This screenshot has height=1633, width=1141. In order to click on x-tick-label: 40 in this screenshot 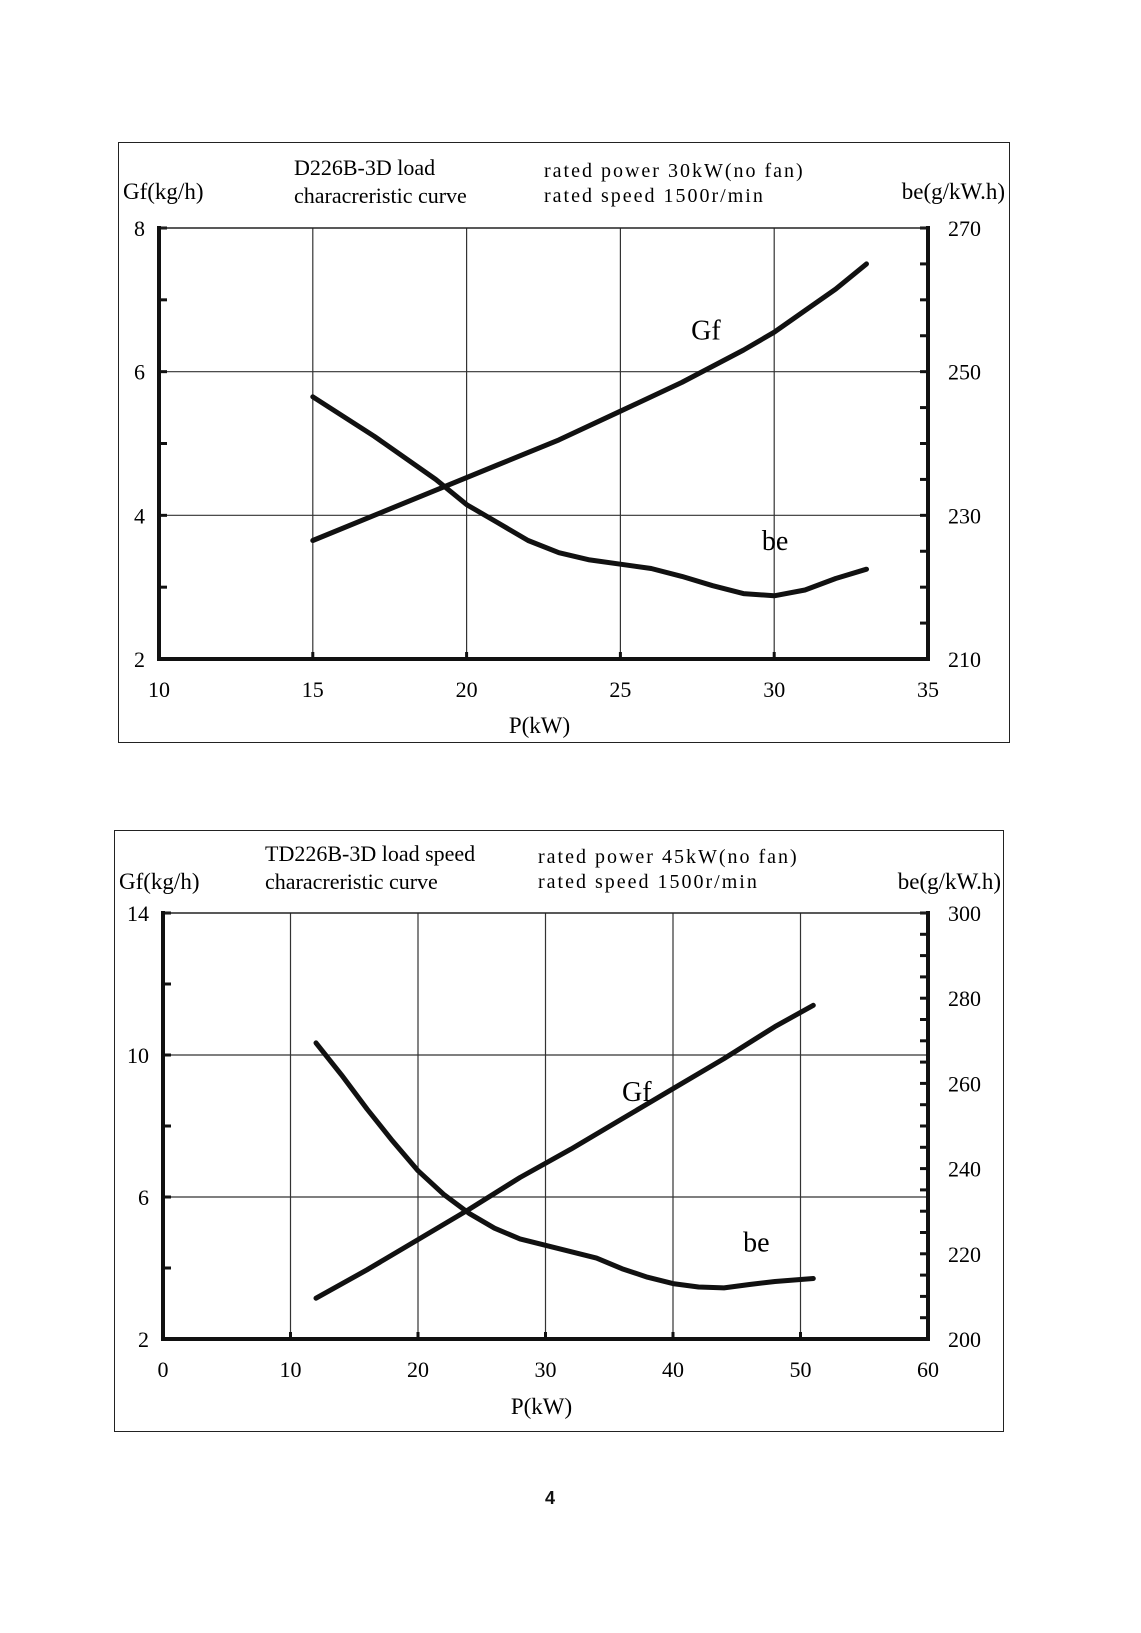, I will do `click(673, 1369)`.